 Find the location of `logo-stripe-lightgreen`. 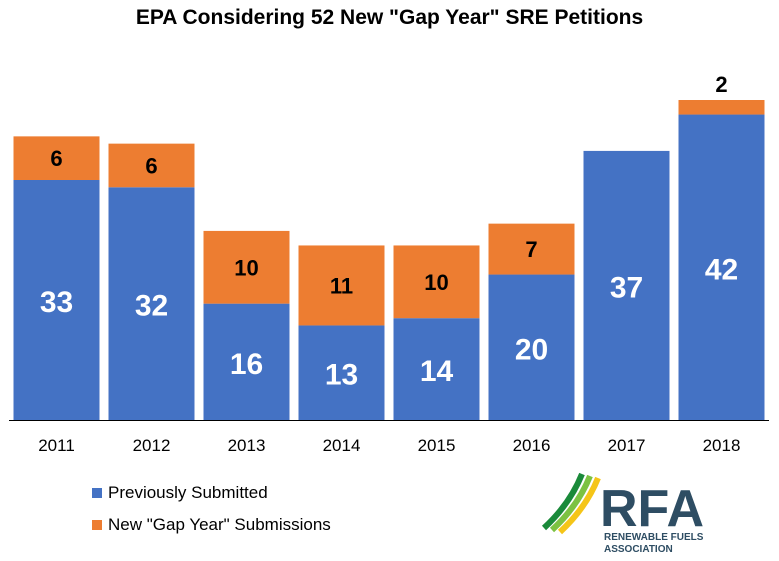

logo-stripe-lightgreen is located at coordinates (571, 503).